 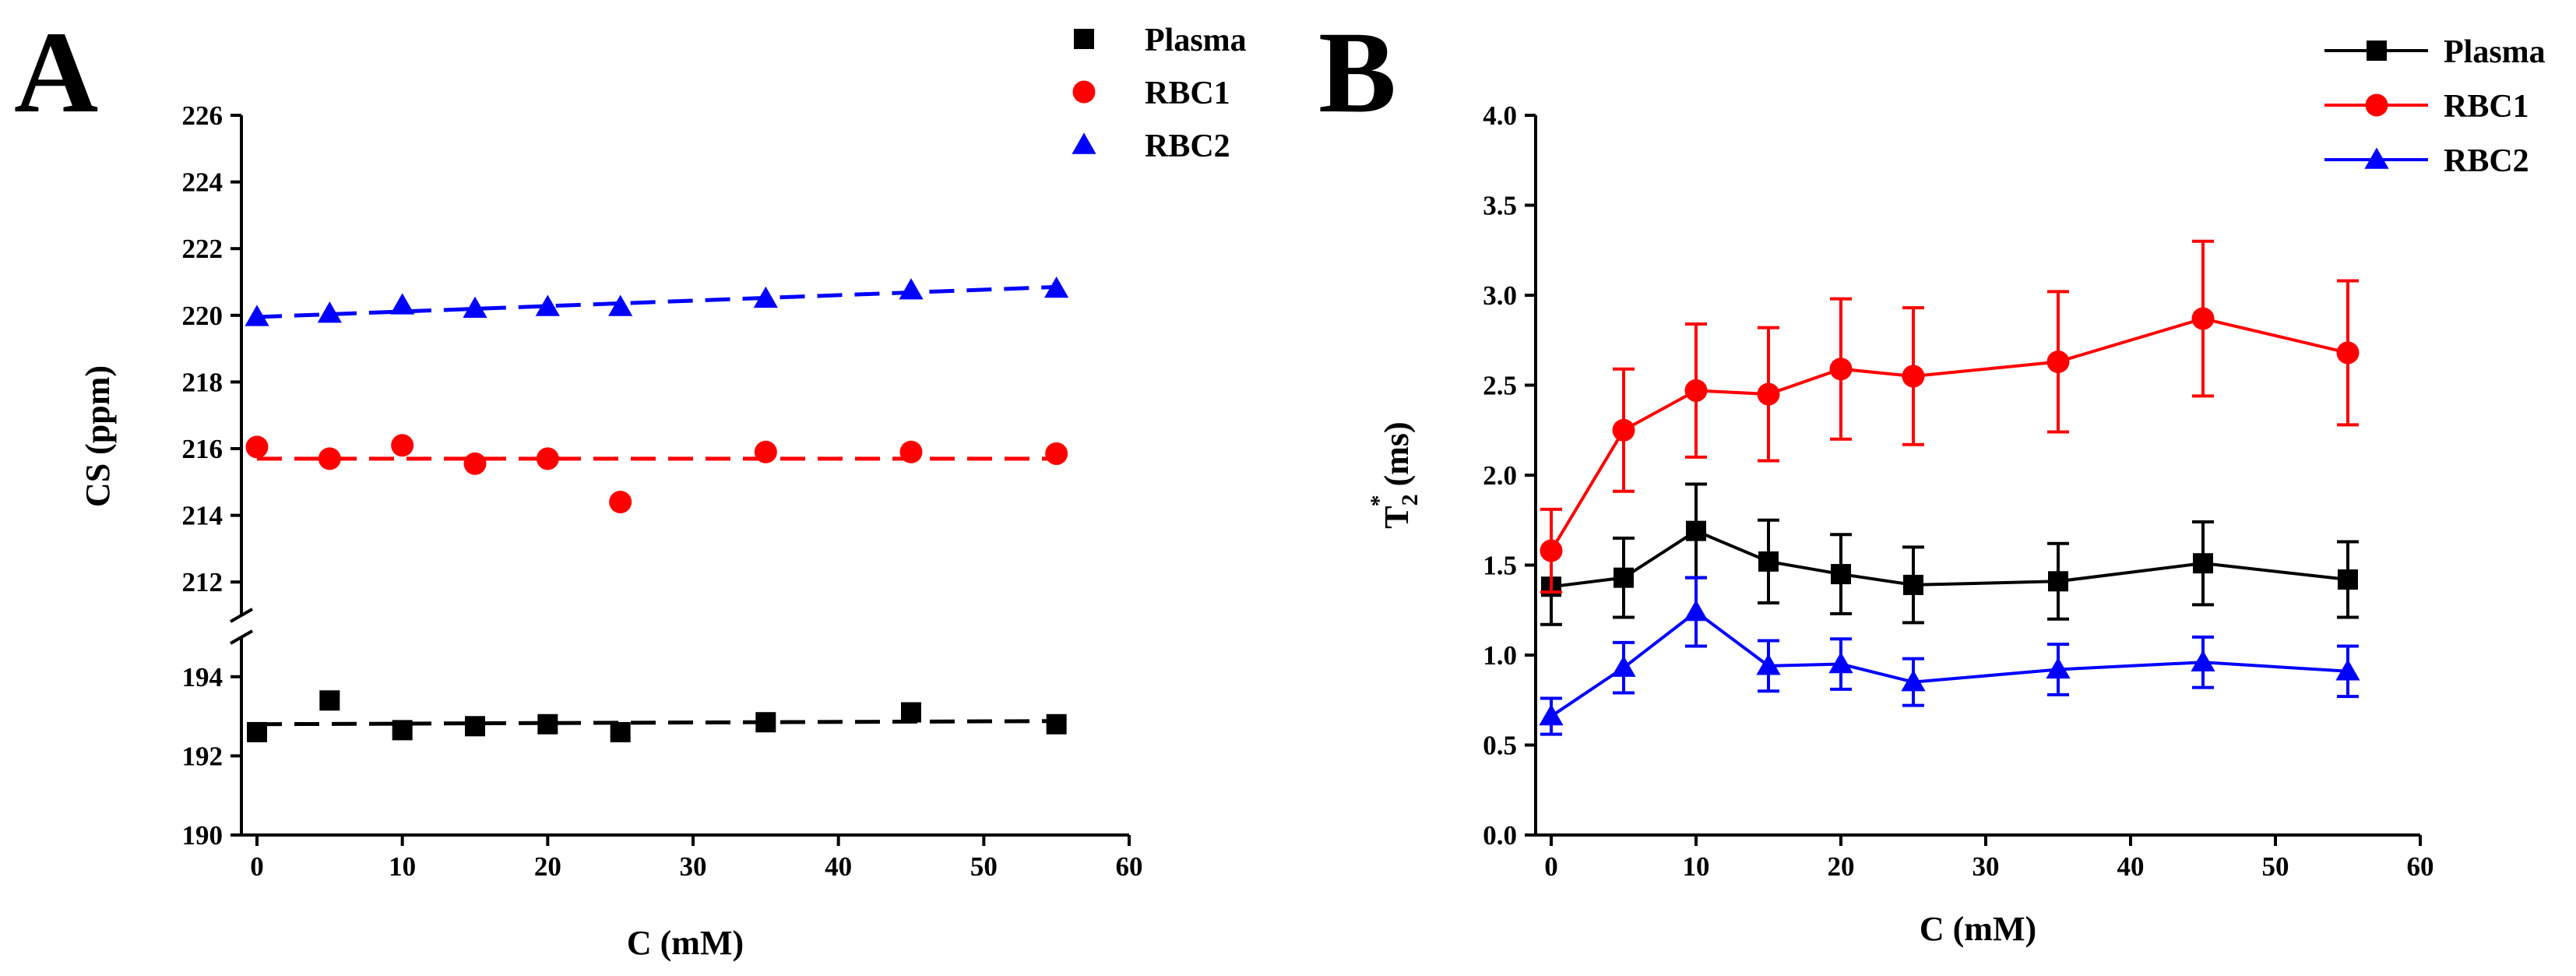 I want to click on axis-break-mark, so click(x=241, y=637).